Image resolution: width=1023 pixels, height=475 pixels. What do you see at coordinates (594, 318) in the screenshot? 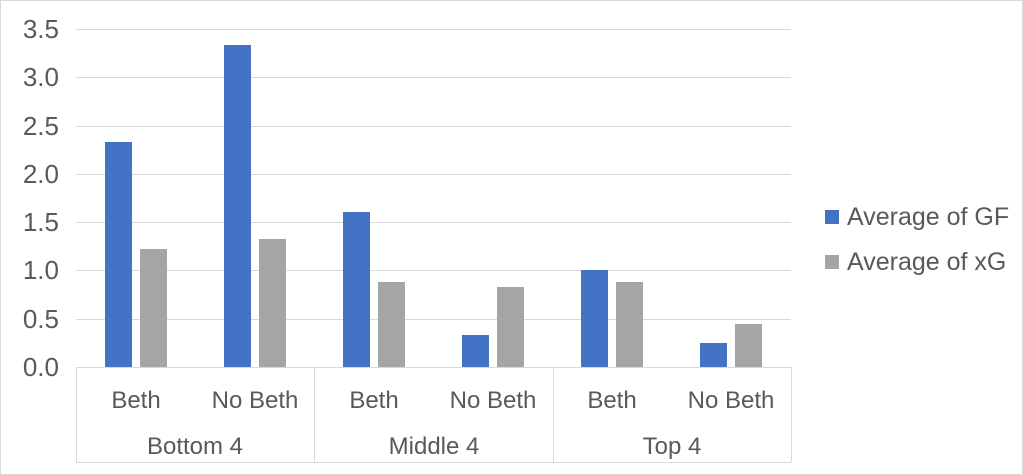
I see `bar-average-of-gf-top-4-beth` at bounding box center [594, 318].